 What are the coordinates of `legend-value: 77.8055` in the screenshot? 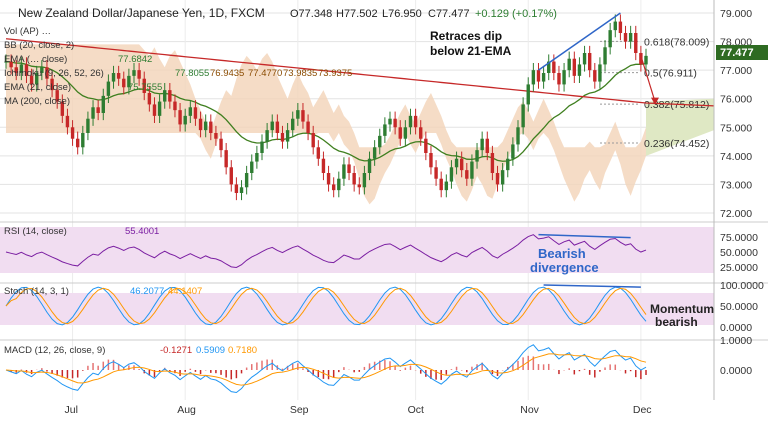 It's located at (192, 73).